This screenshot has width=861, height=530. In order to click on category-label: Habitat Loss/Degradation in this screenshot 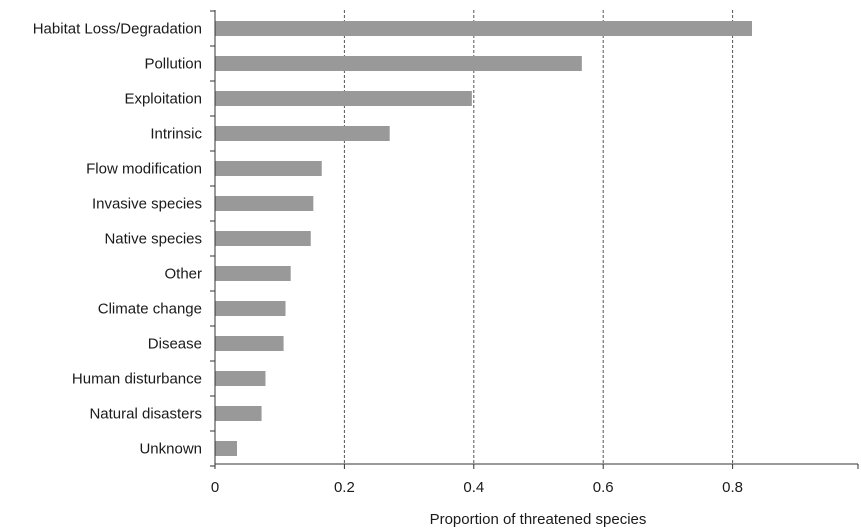, I will do `click(117, 29)`.